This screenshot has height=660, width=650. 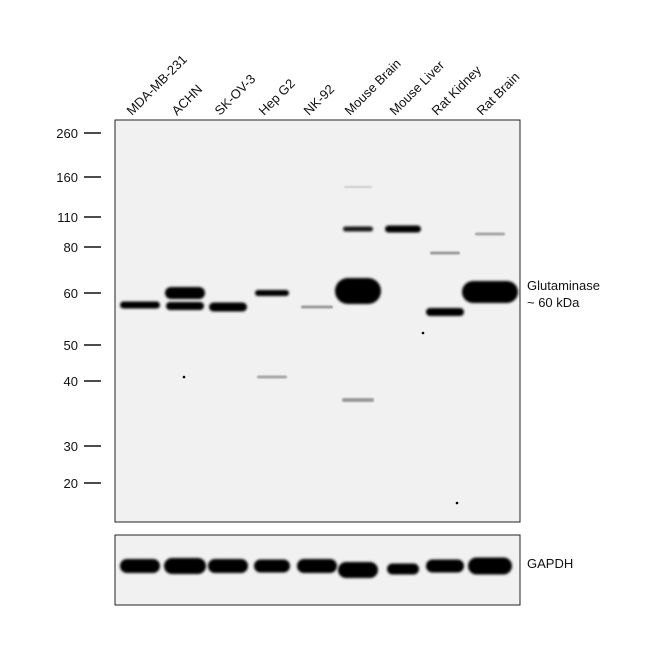 What do you see at coordinates (67, 133) in the screenshot?
I see `marker-label: 260` at bounding box center [67, 133].